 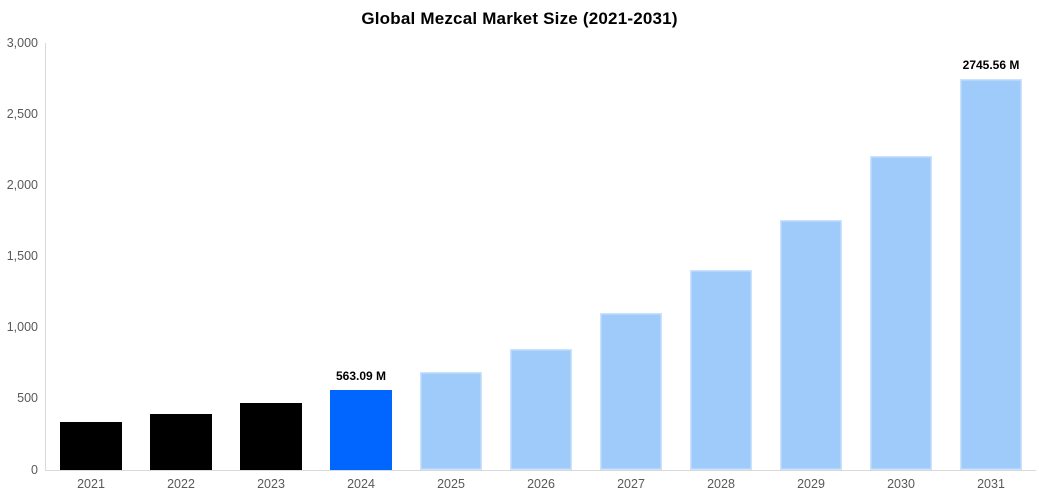 What do you see at coordinates (721, 370) in the screenshot?
I see `bar-2028` at bounding box center [721, 370].